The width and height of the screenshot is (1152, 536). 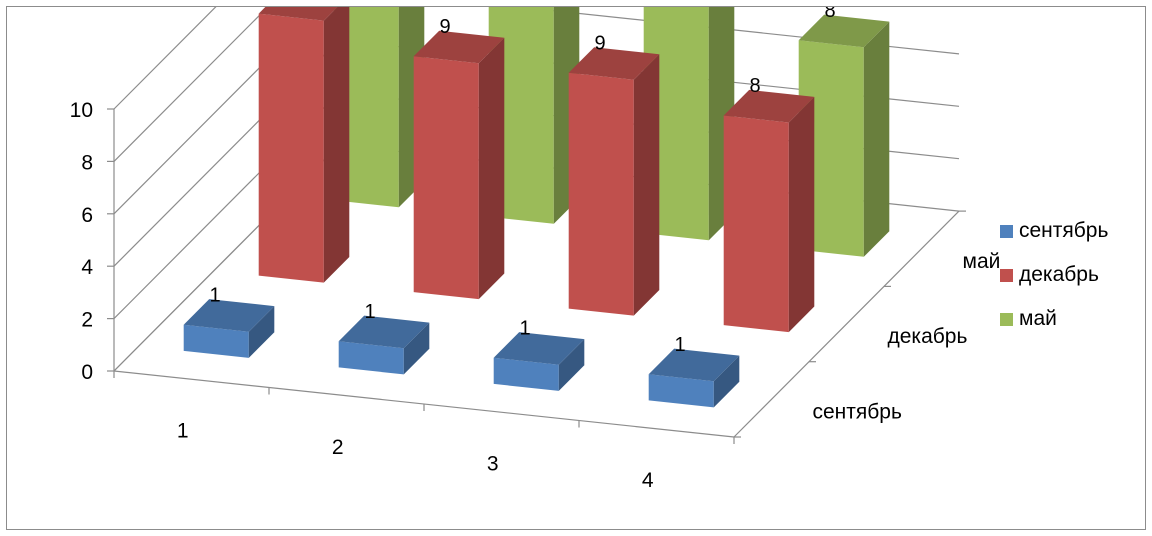 I want to click on y-tick-label: 2, so click(x=87, y=320).